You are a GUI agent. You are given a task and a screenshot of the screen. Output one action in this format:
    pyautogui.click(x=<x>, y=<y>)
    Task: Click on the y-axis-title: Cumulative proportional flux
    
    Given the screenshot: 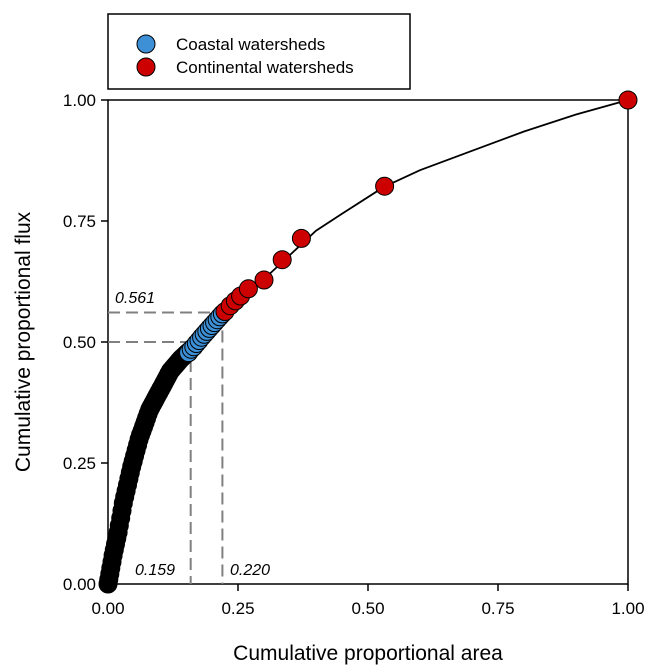 What is the action you would take?
    pyautogui.click(x=23, y=341)
    